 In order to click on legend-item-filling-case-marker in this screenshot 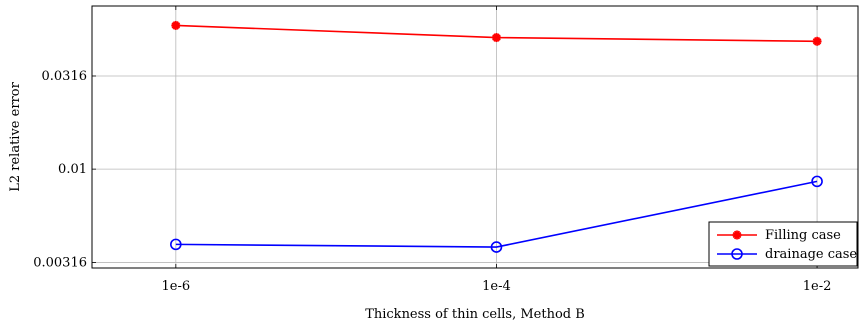, I will do `click(737, 235)`.